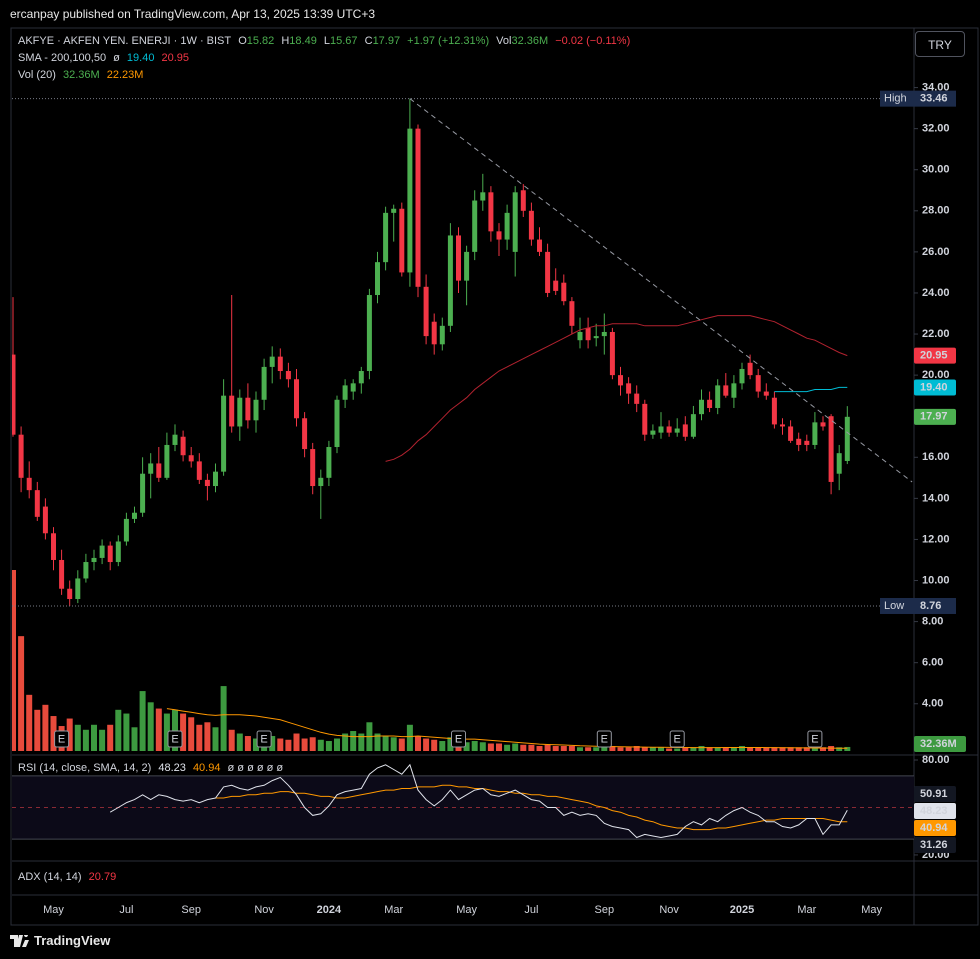 The image size is (980, 959). What do you see at coordinates (669, 910) in the screenshot?
I see `x-tick-label: Nov` at bounding box center [669, 910].